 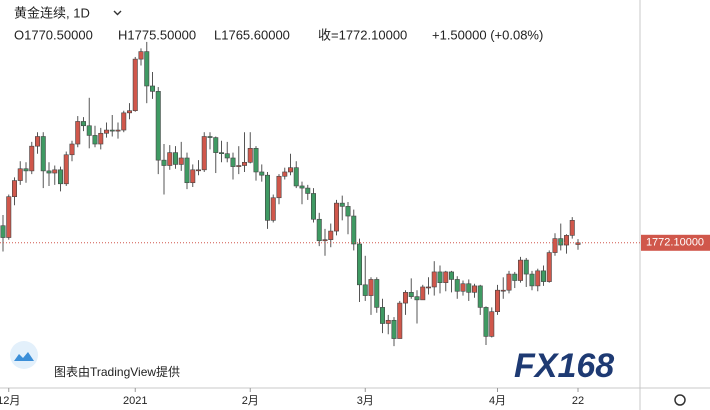 I want to click on ohlc-close: 收=1772.10000, so click(x=362, y=34).